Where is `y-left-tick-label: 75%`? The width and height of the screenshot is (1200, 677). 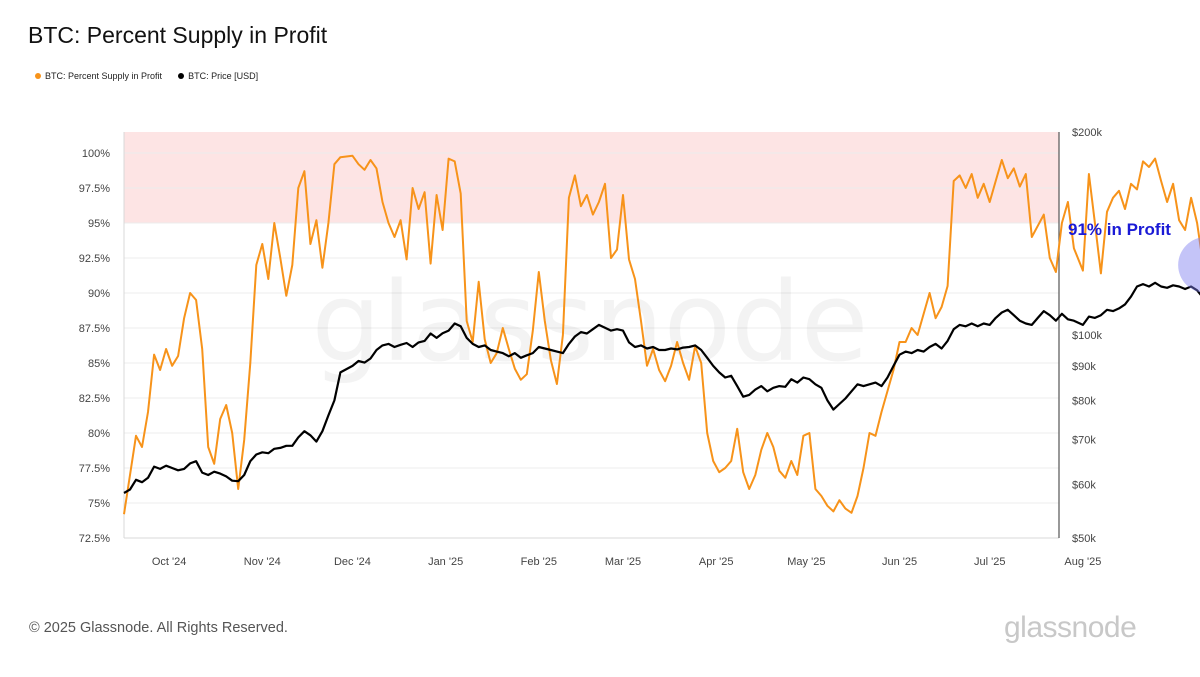
y-left-tick-label: 75% is located at coordinates (99, 504).